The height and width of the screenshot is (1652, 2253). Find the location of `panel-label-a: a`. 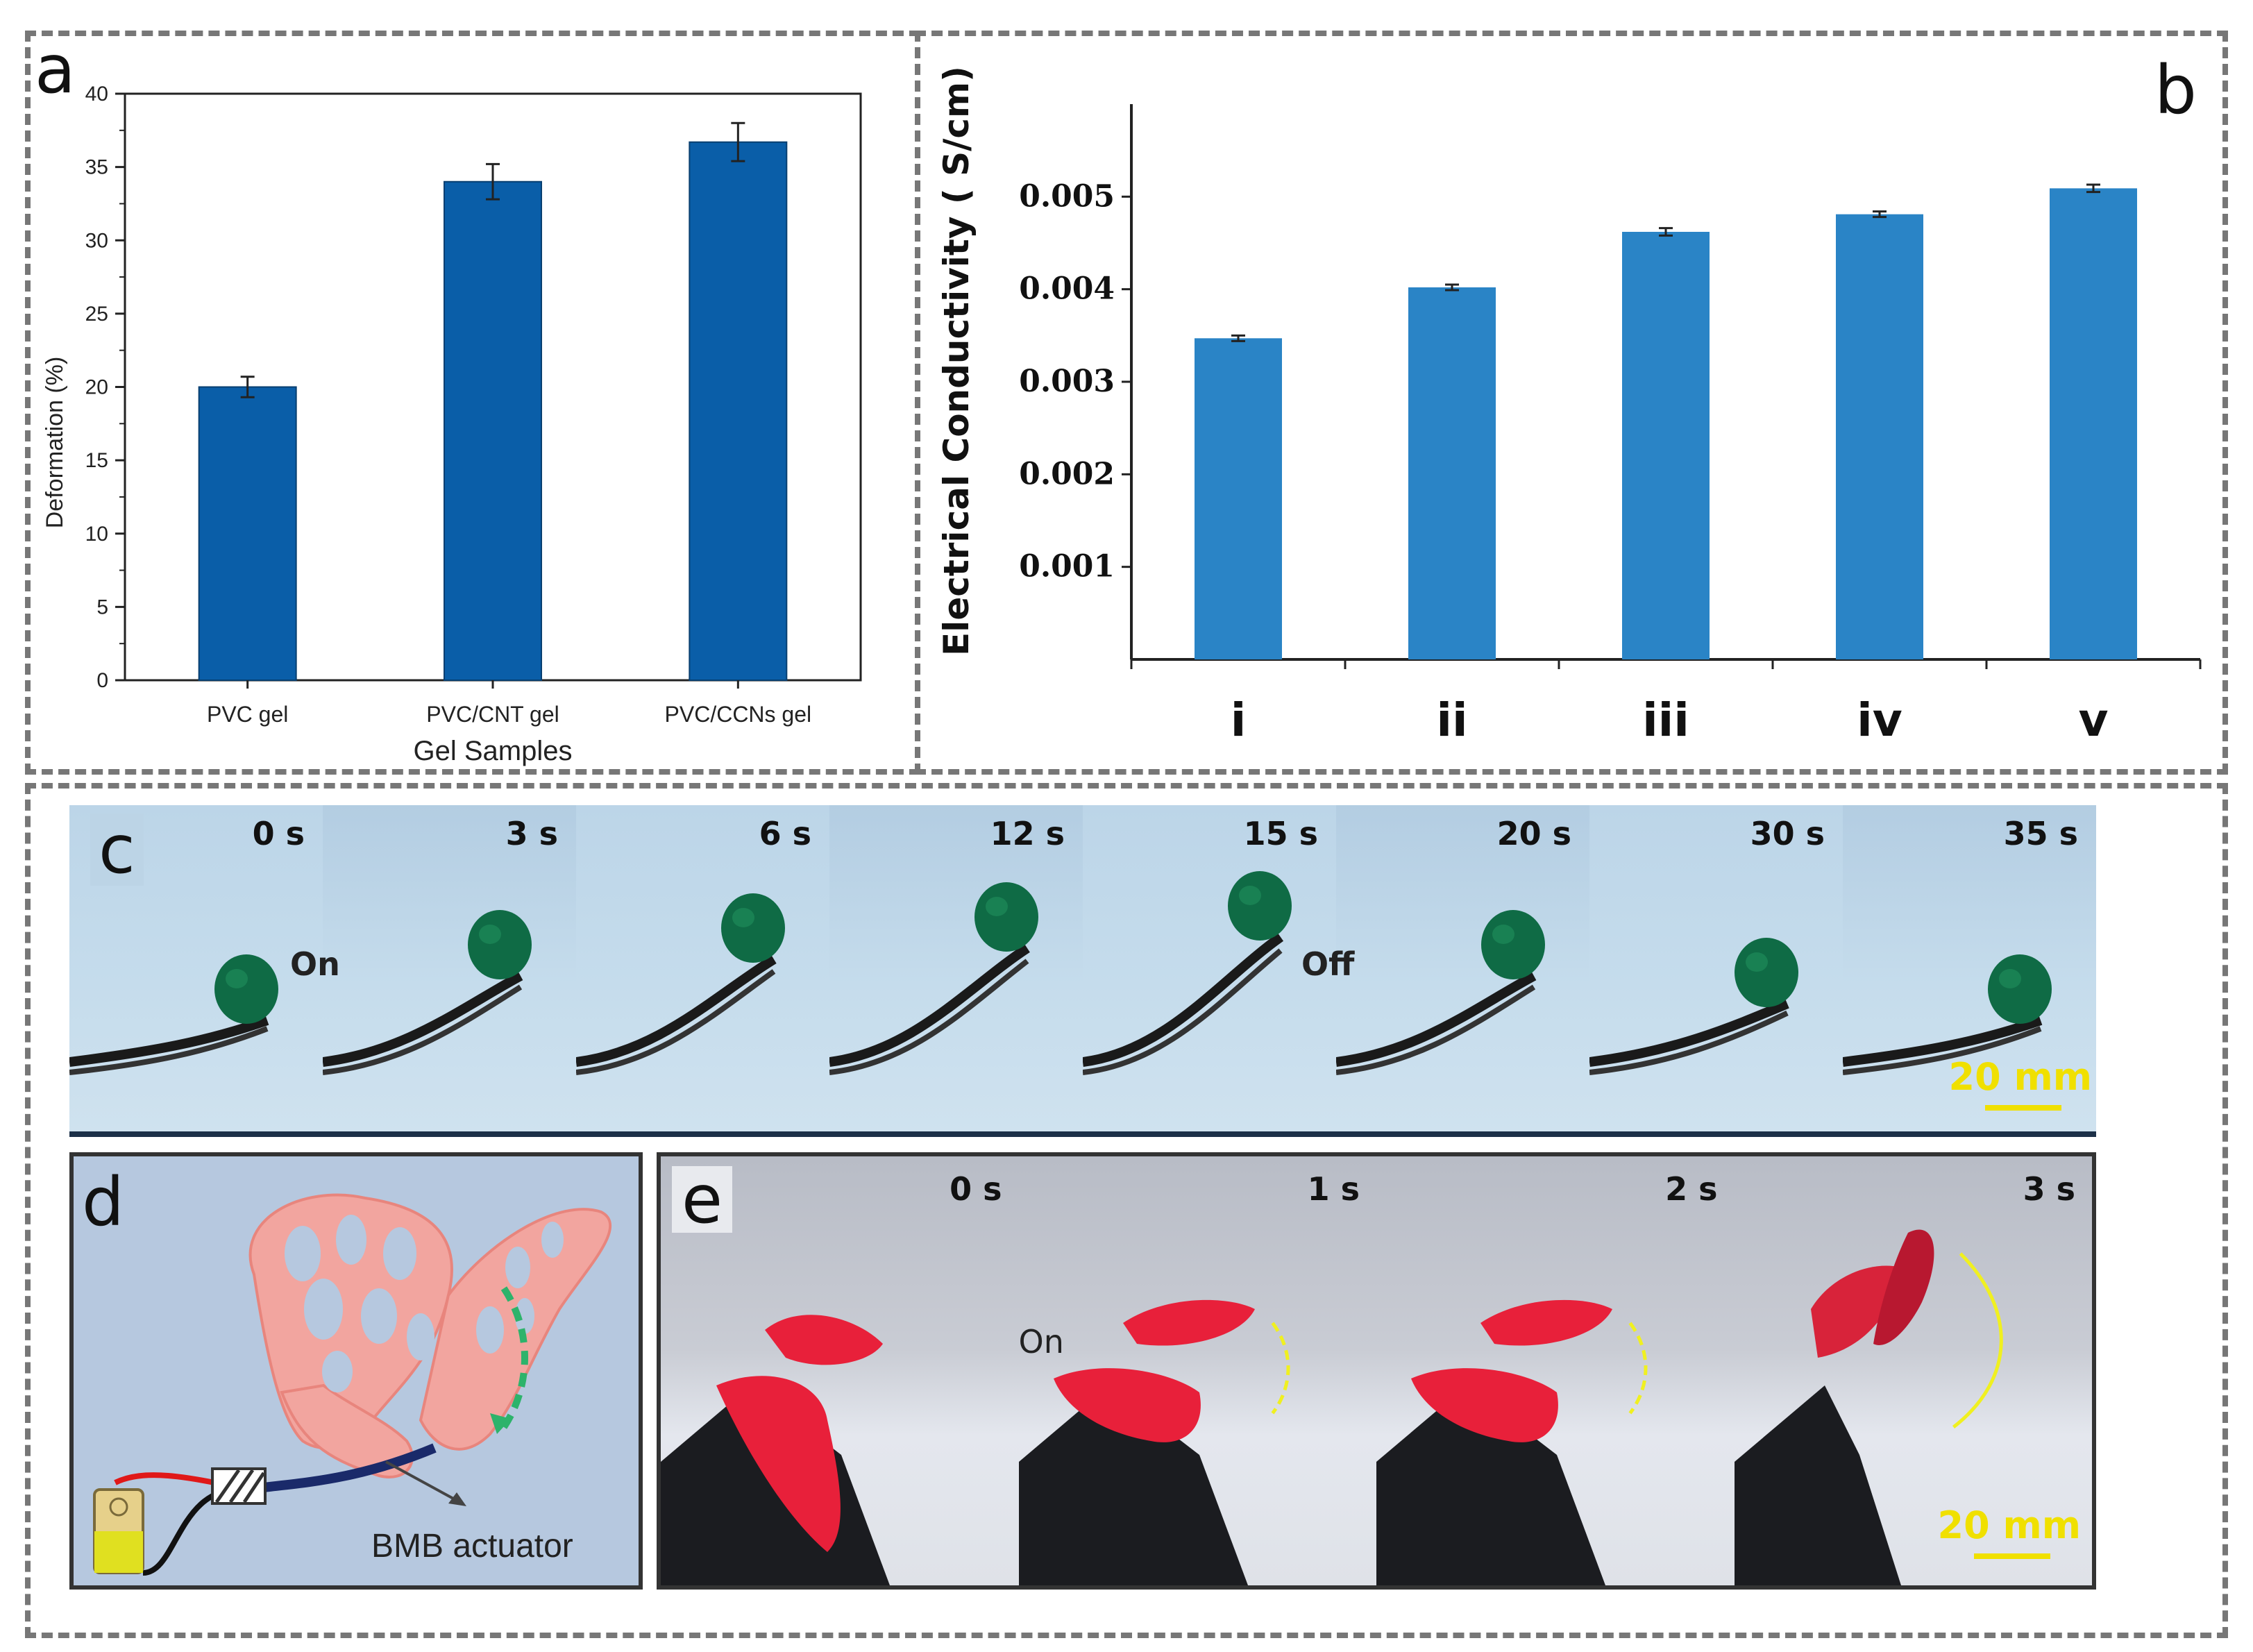

panel-label-a: a is located at coordinates (55, 69).